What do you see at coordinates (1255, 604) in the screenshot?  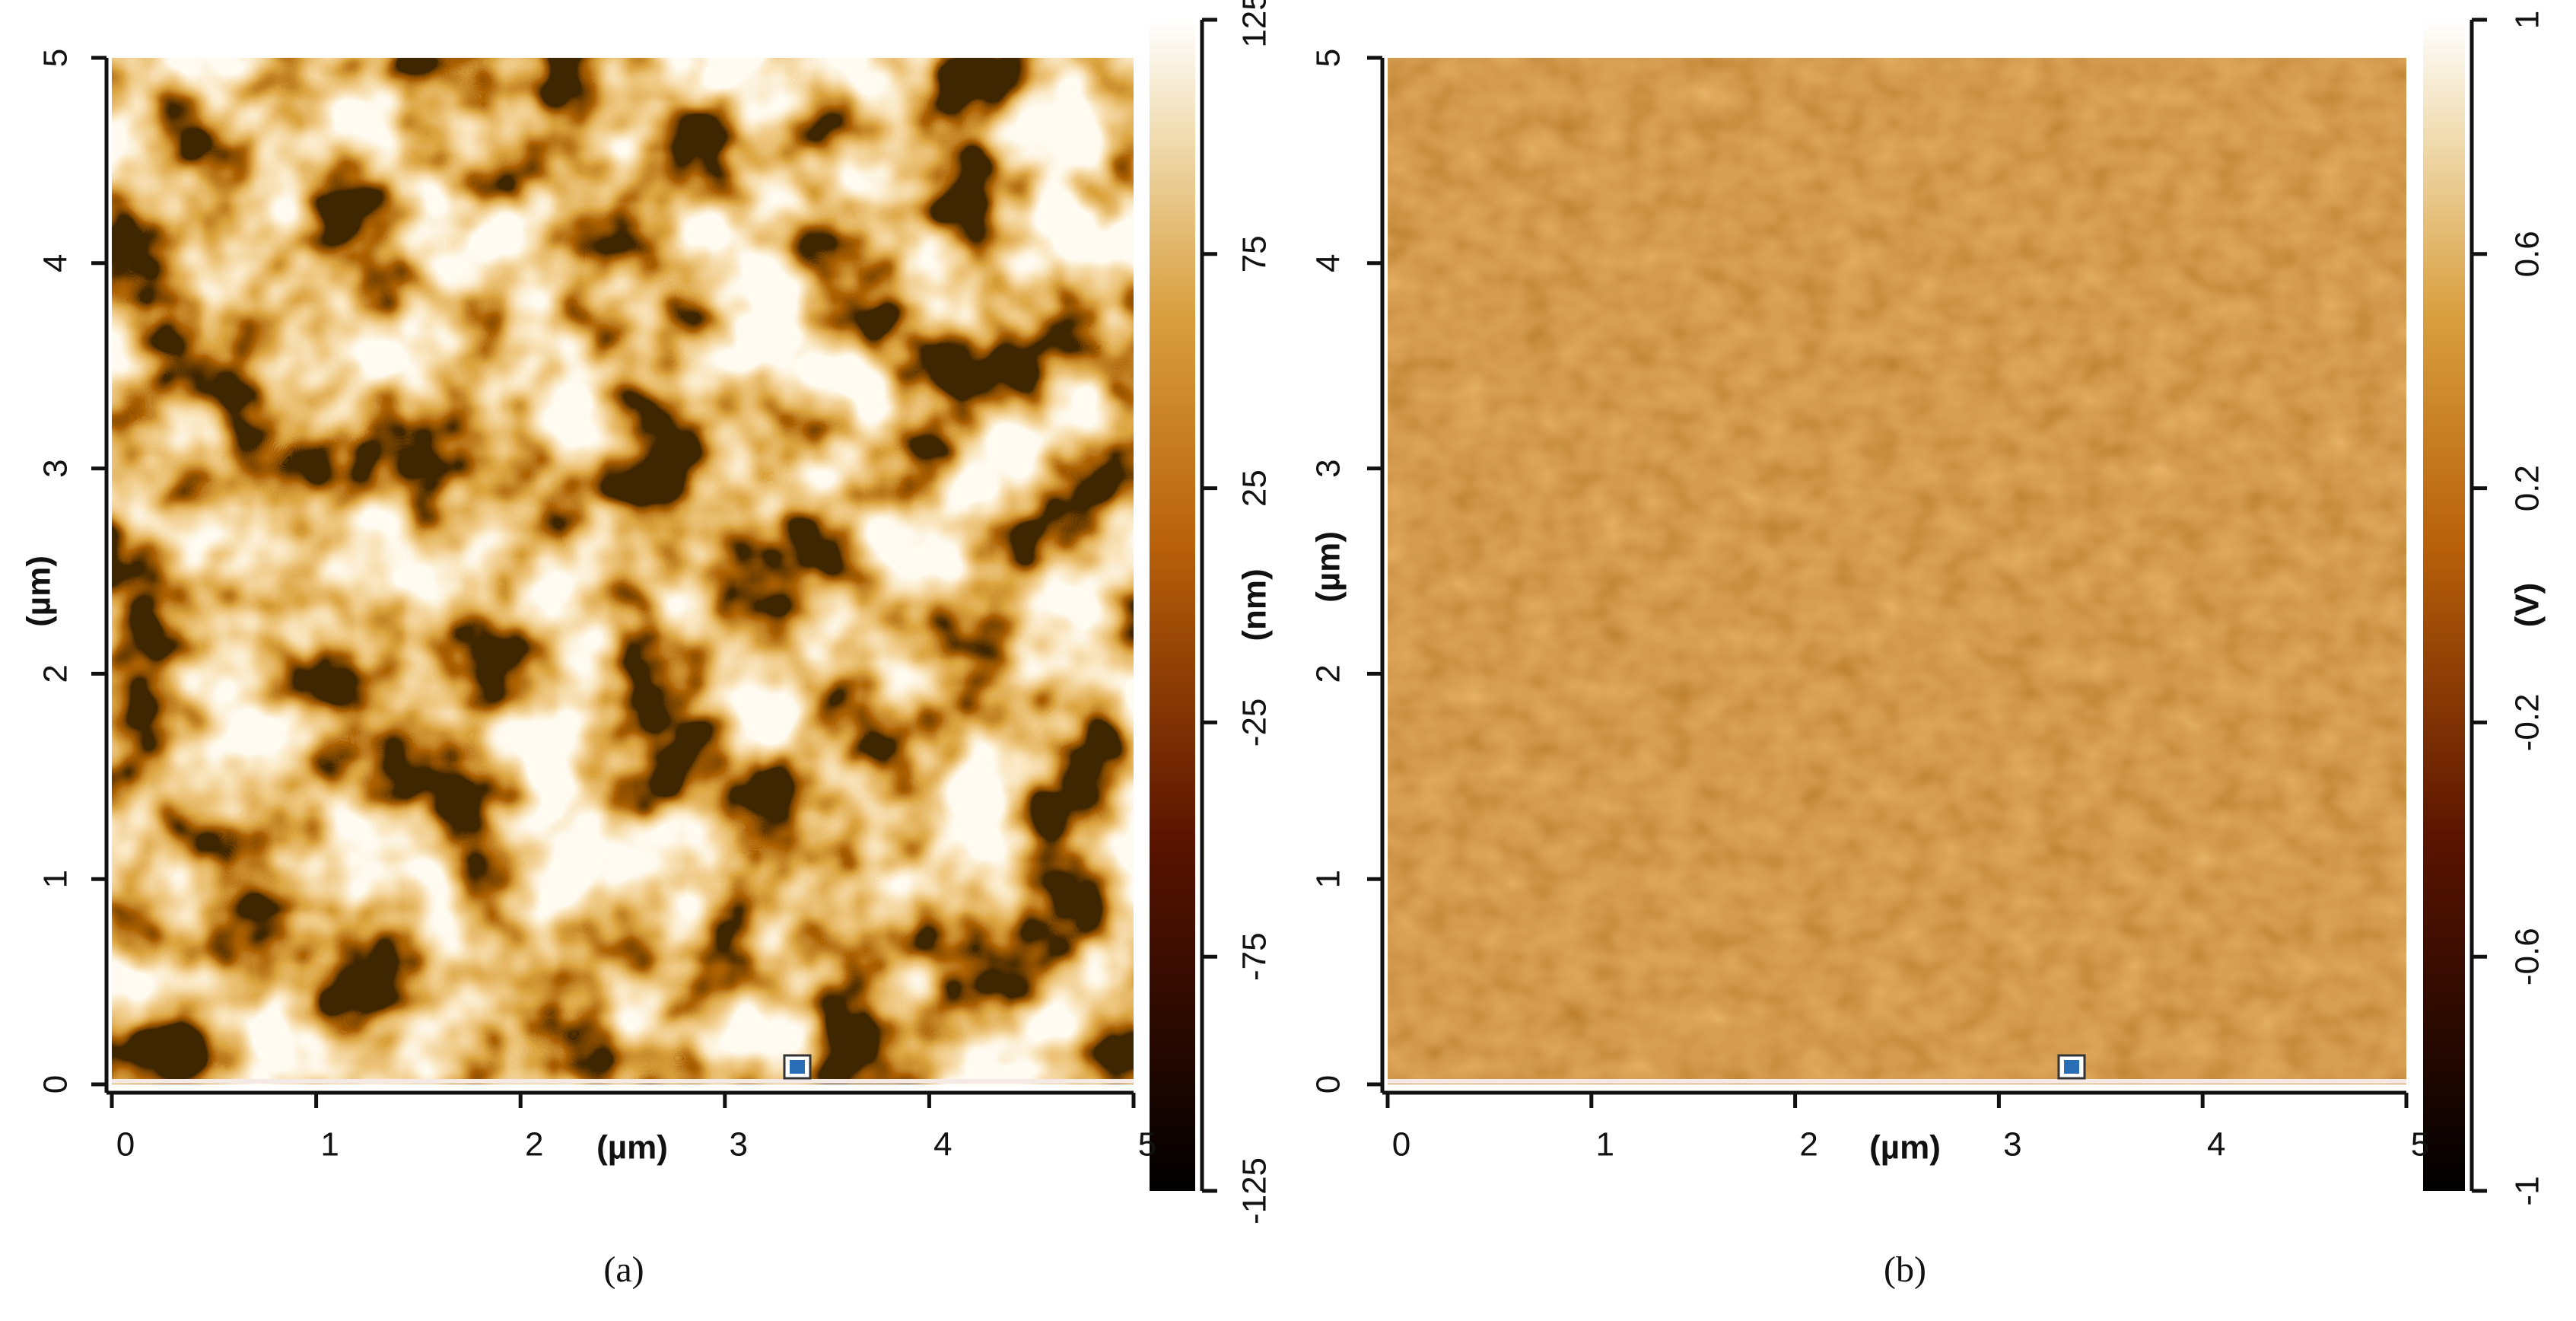 I see `colorbar-label: (nm)` at bounding box center [1255, 604].